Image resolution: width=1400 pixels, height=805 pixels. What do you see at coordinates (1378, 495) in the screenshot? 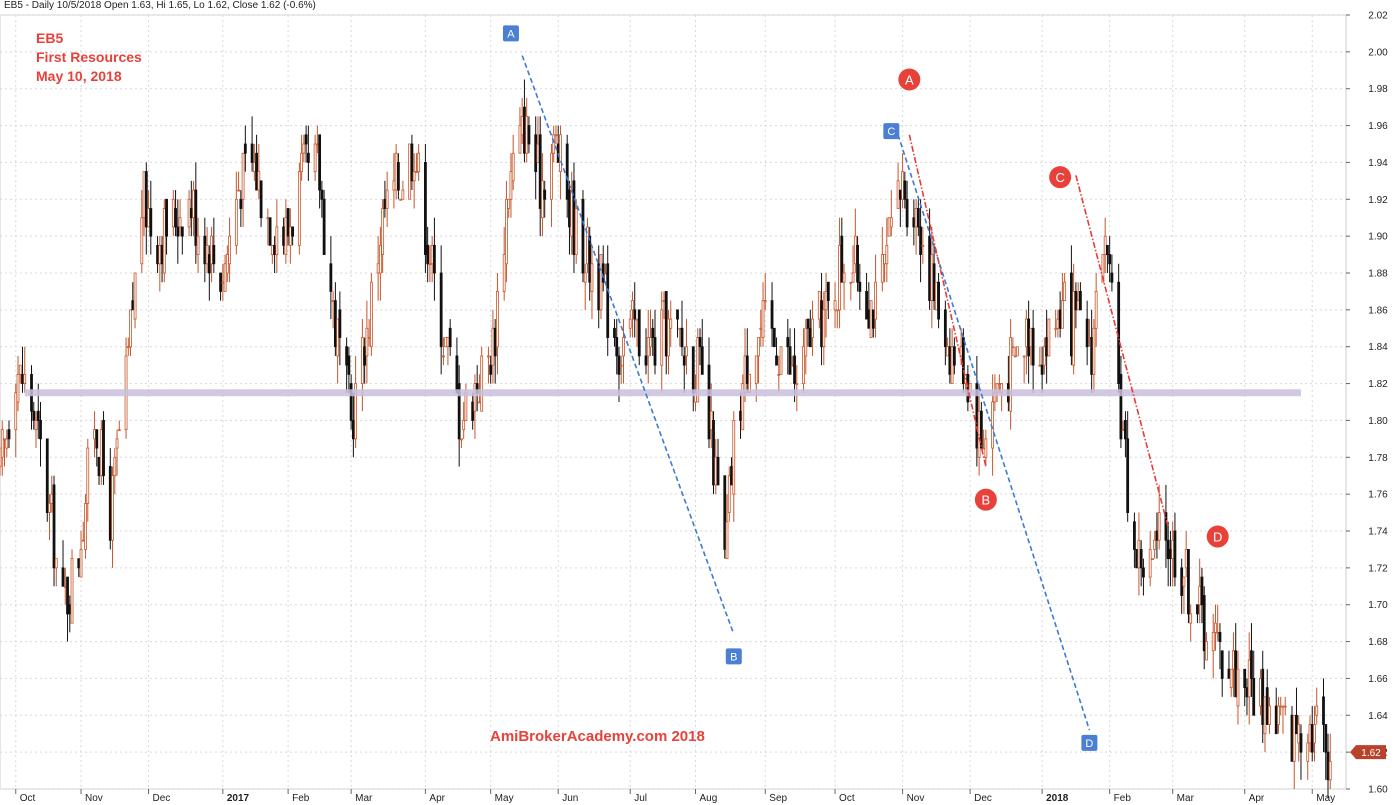
I see `y-tick-label: 1.76` at bounding box center [1378, 495].